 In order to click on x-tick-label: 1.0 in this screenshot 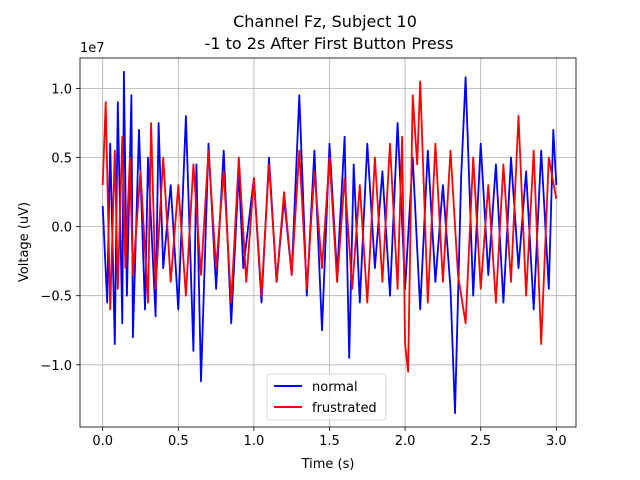, I will do `click(254, 441)`.